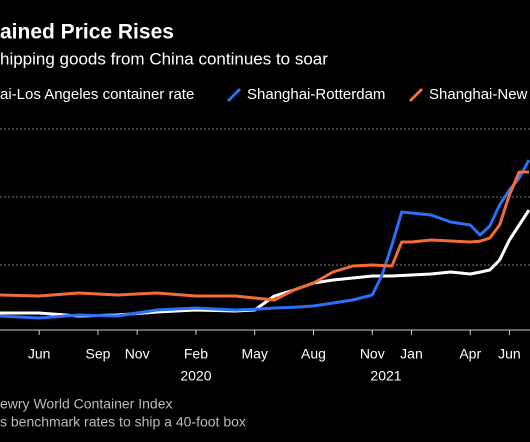 This screenshot has width=530, height=442. What do you see at coordinates (195, 376) in the screenshot?
I see `year-label: 2020` at bounding box center [195, 376].